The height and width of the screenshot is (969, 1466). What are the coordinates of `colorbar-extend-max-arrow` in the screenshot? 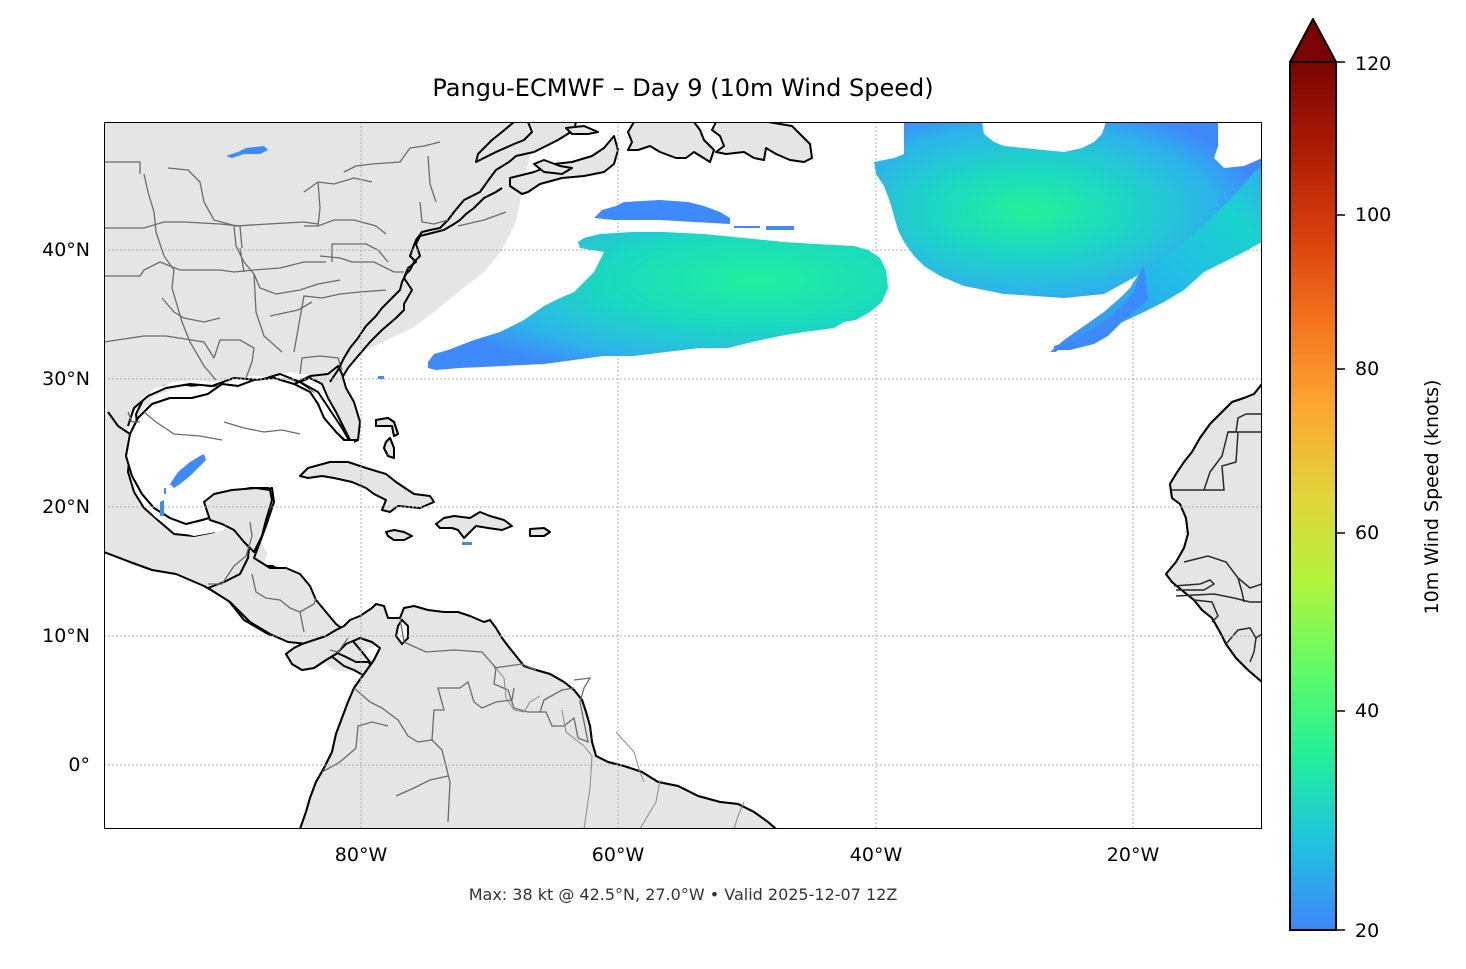 It's located at (1313, 40).